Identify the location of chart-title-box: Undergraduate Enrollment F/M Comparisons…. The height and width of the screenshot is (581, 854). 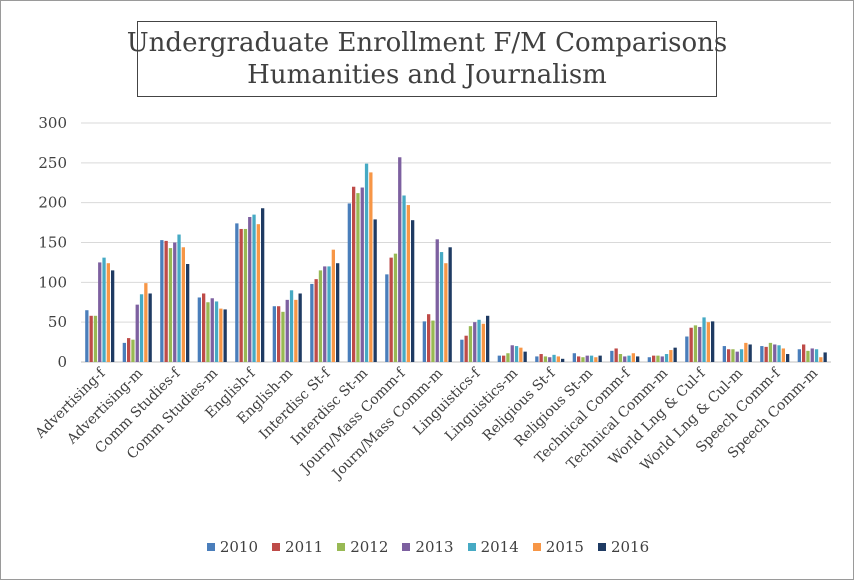
(427, 59).